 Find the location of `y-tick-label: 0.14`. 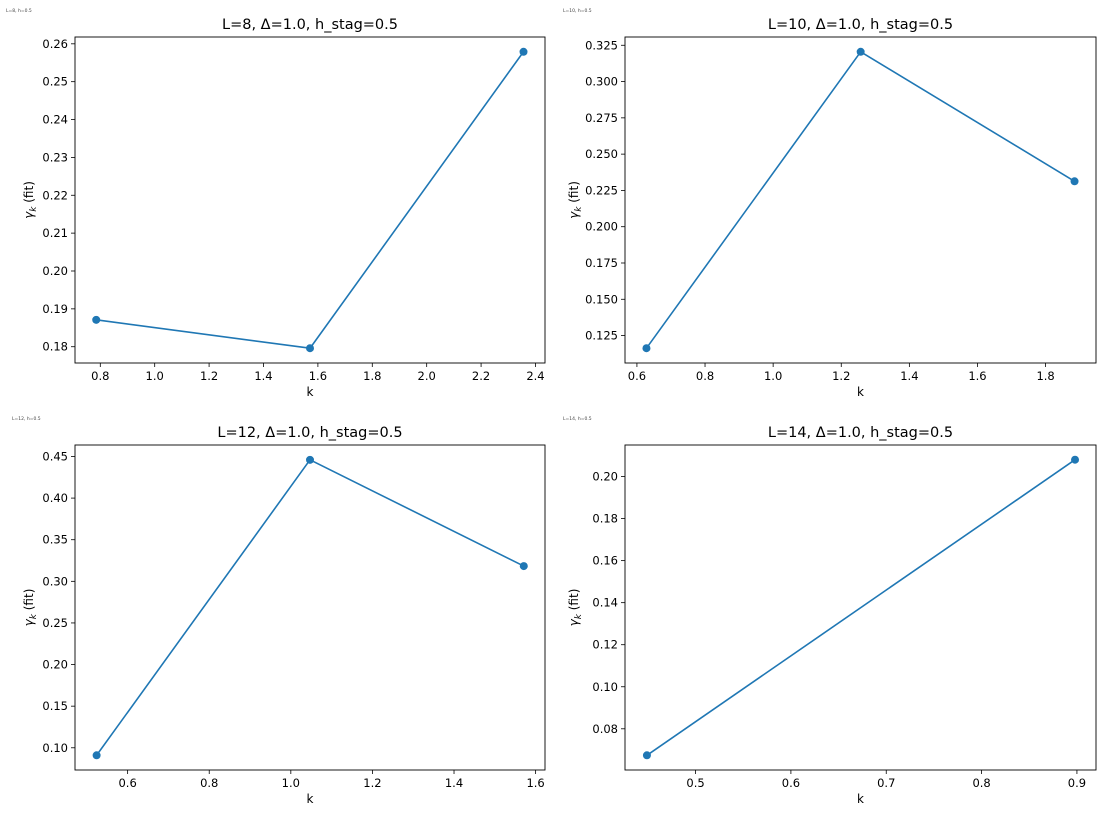

y-tick-label: 0.14 is located at coordinates (605, 603).